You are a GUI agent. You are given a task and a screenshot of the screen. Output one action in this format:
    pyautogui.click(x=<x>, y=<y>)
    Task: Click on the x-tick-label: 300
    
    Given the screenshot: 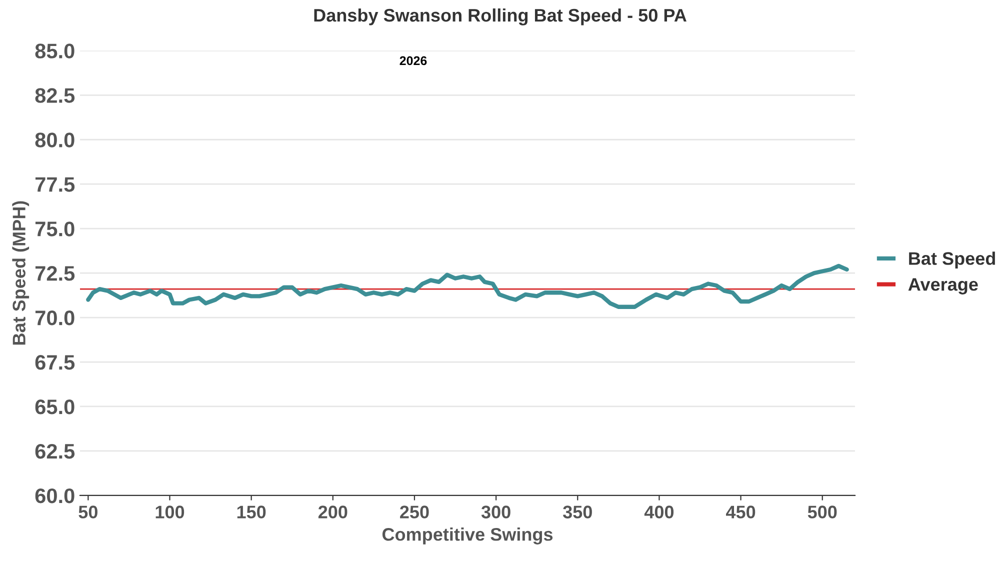 What is the action you would take?
    pyautogui.click(x=495, y=512)
    